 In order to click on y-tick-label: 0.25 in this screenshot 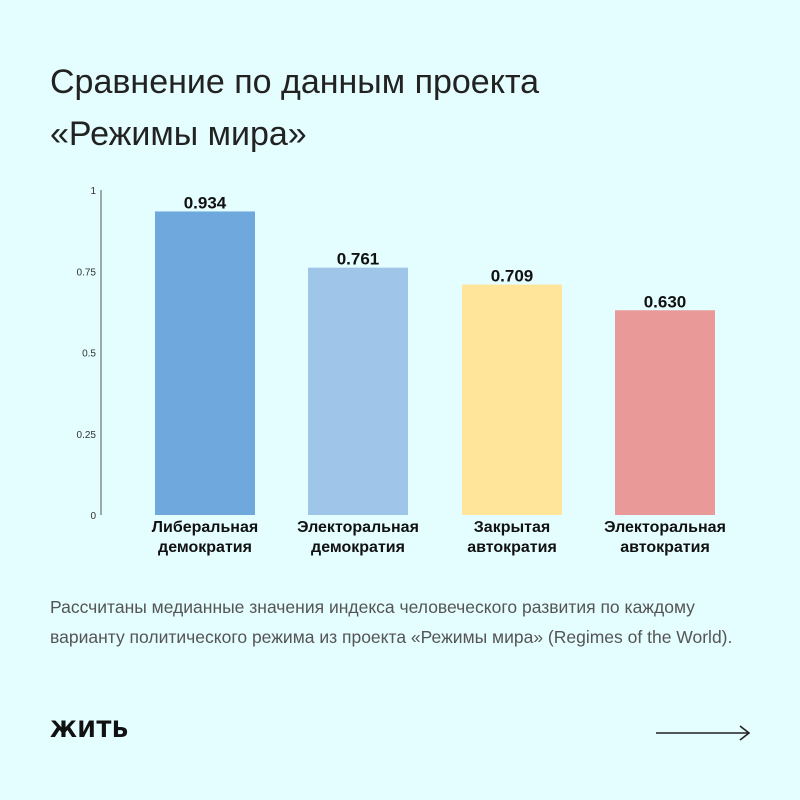, I will do `click(87, 435)`.